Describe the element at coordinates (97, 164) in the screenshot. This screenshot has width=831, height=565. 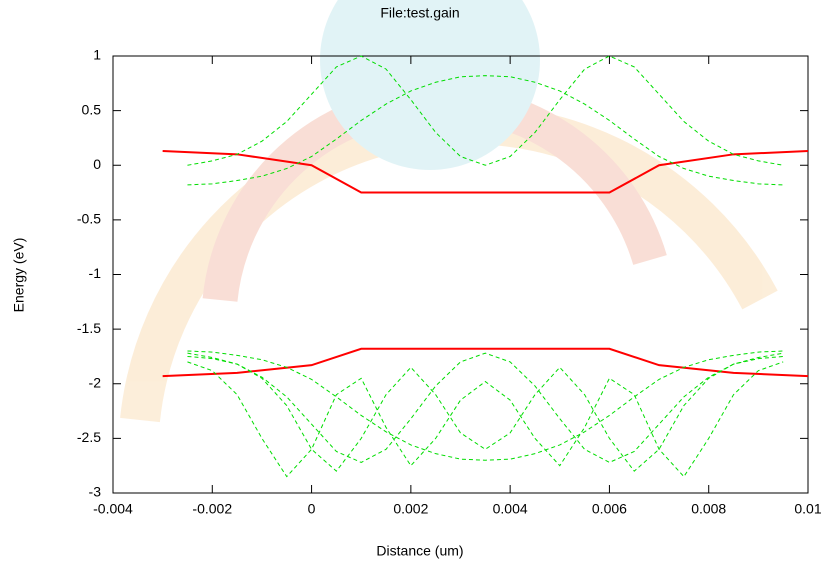
I see `y-tick-label: 0` at that location.